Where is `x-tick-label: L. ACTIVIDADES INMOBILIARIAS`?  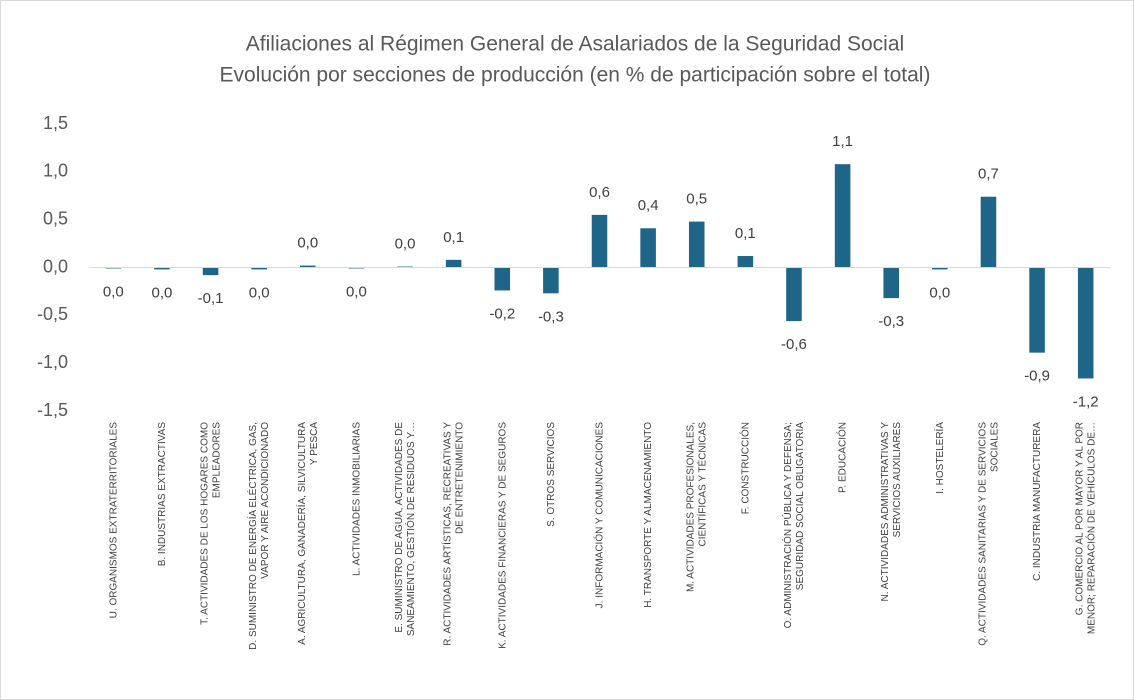 x-tick-label: L. ACTIVIDADES INMOBILIARIAS is located at coordinates (356, 499).